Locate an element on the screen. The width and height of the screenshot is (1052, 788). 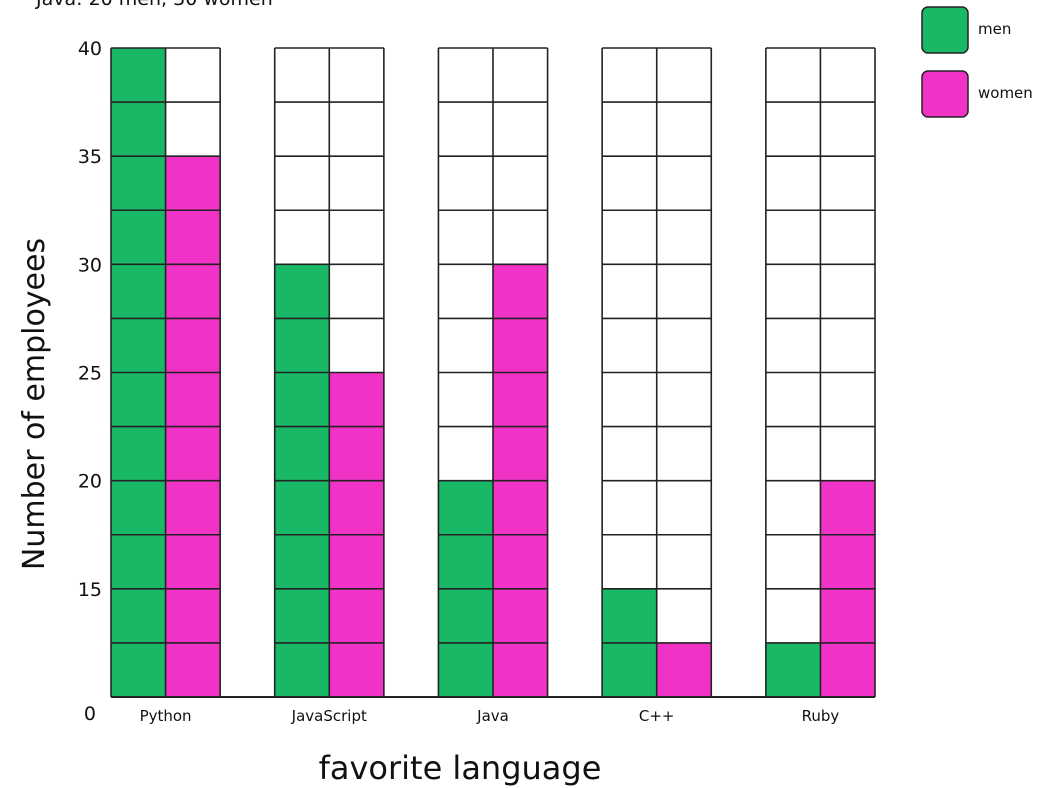
bar-men-ruby is located at coordinates (793, 670).